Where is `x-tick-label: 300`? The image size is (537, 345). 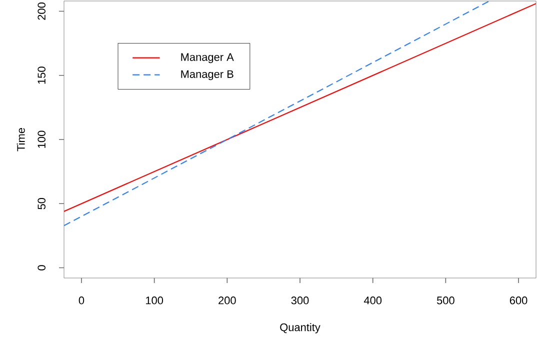
x-tick-label: 300 is located at coordinates (300, 300).